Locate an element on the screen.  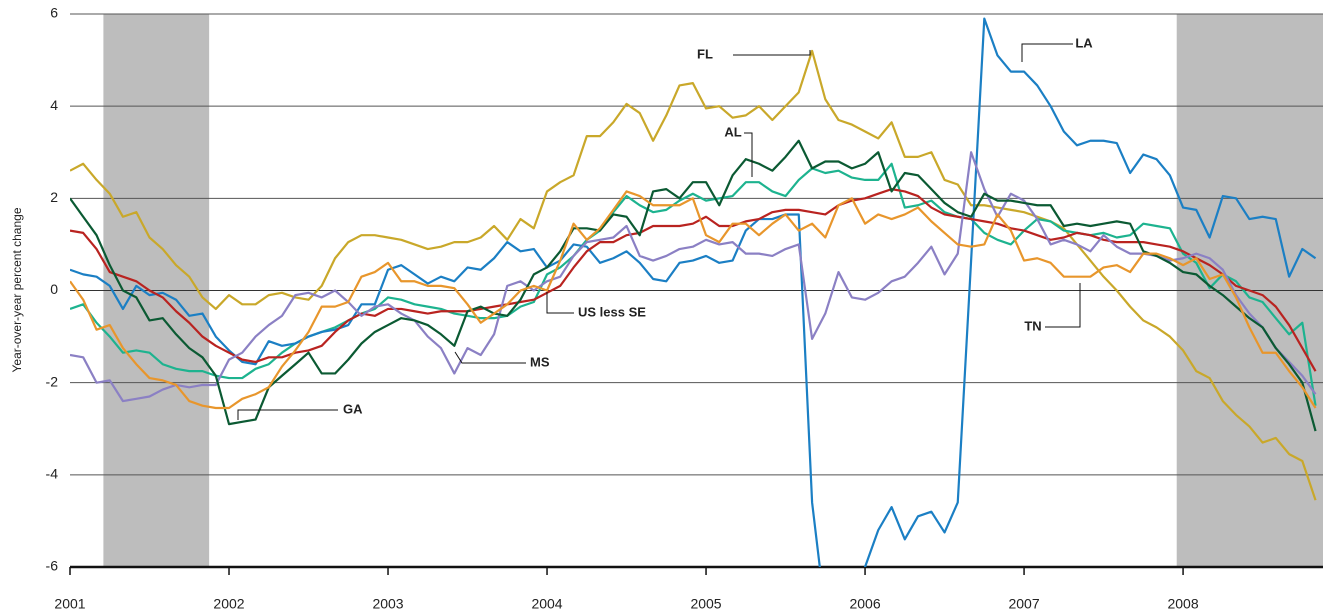
series-label: TN is located at coordinates (1032, 325).